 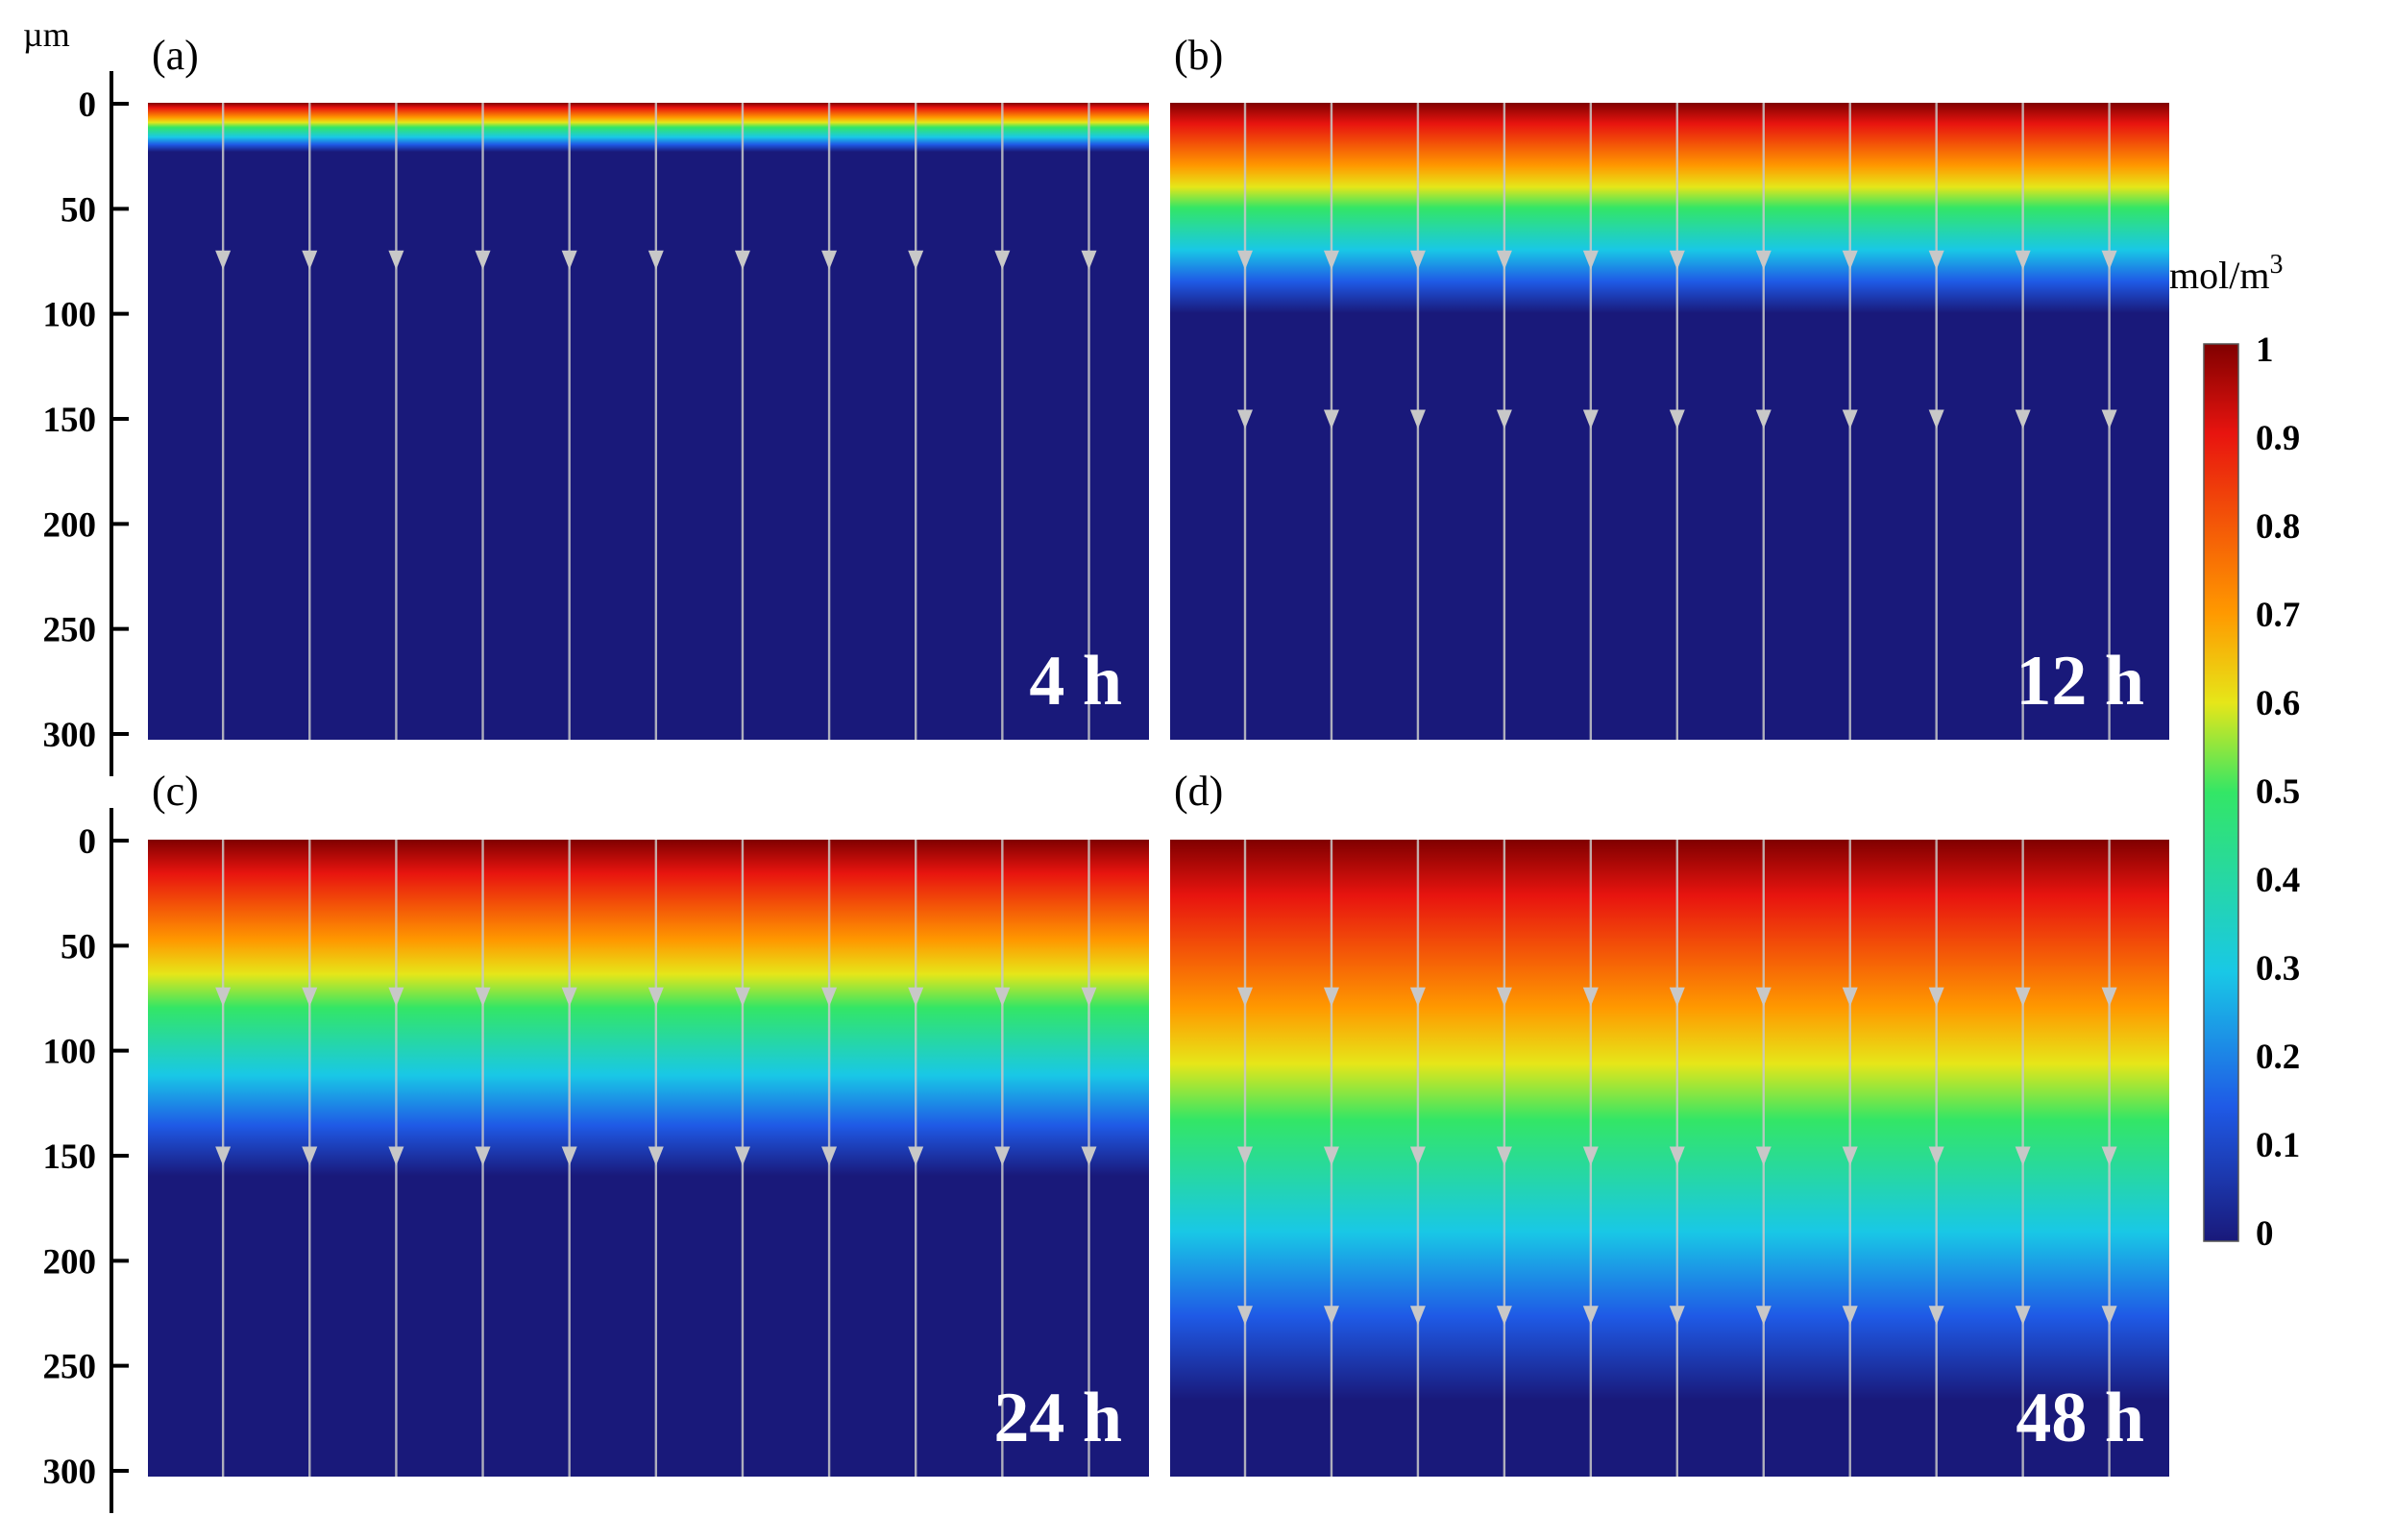 What do you see at coordinates (70, 1473) in the screenshot?
I see `tick-label: 300` at bounding box center [70, 1473].